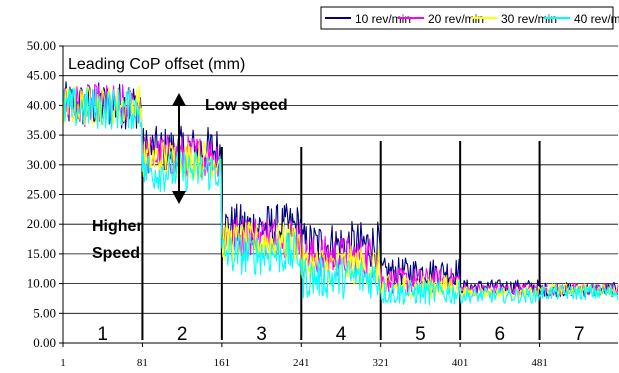  What do you see at coordinates (44, 312) in the screenshot?
I see `y-tick-label: 5.00` at bounding box center [44, 312].